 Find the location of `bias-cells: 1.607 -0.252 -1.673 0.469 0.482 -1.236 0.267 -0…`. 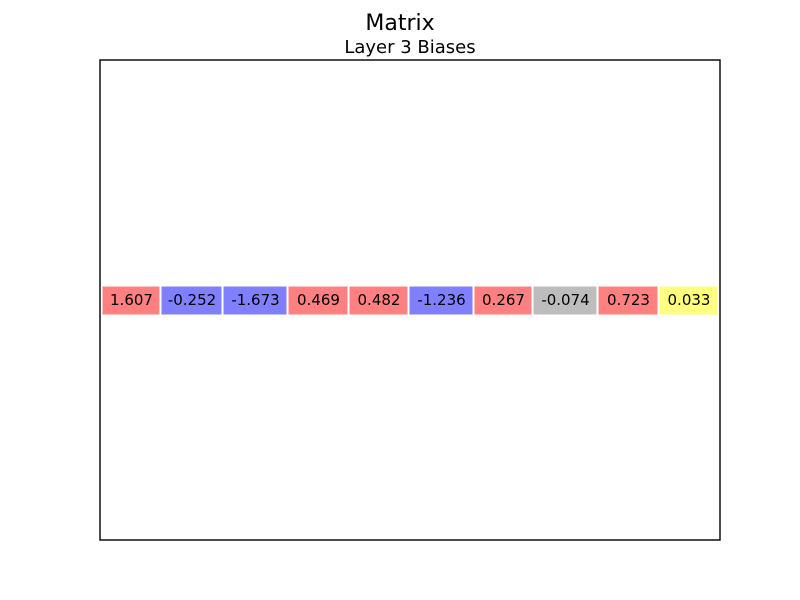

bias-cells: 1.607 -0.252 -1.673 0.469 0.482 -1.236 0.267 -0… is located at coordinates (410, 300).